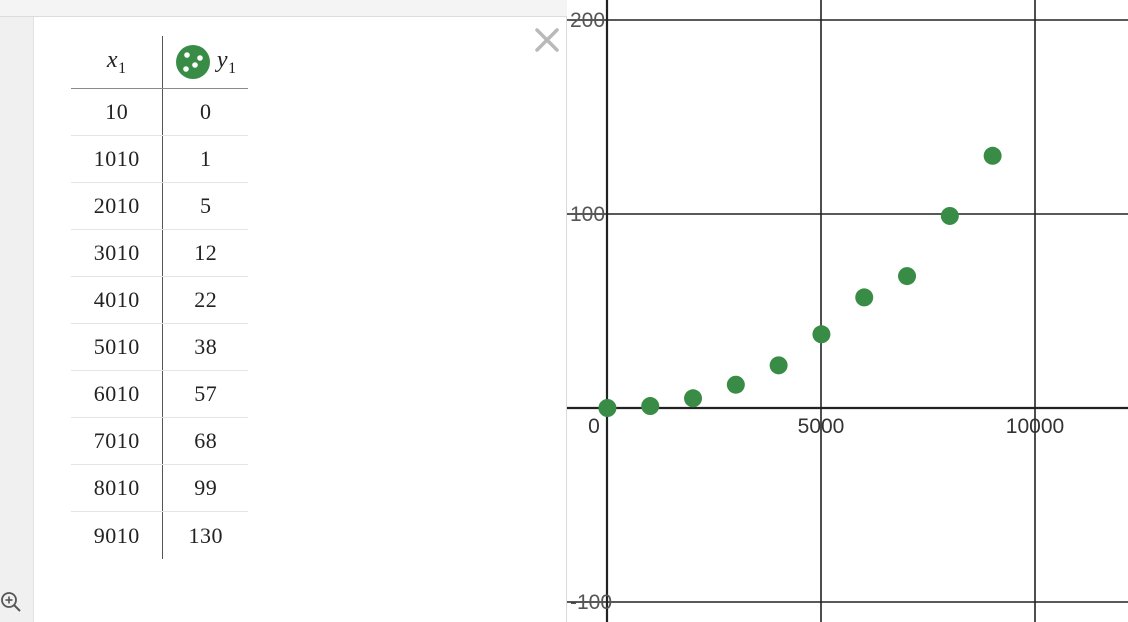  I want to click on expression-gutter, so click(17, 319).